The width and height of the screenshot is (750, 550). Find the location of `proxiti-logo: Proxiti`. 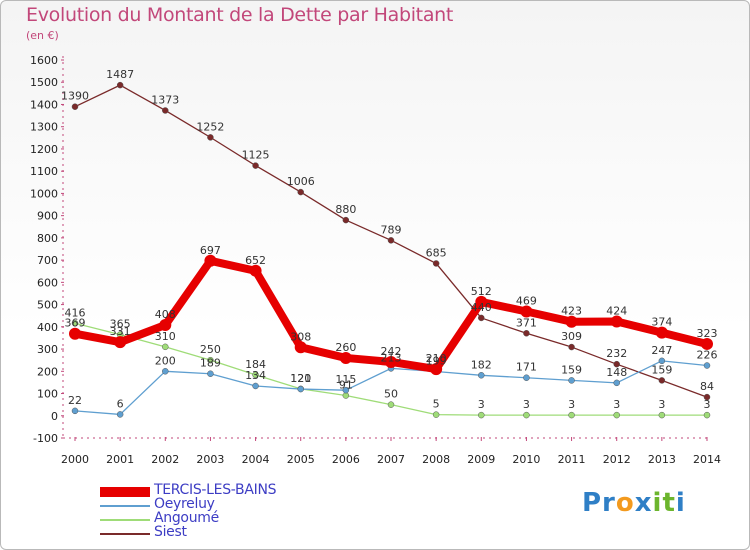

proxiti-logo: Proxiti is located at coordinates (634, 503).